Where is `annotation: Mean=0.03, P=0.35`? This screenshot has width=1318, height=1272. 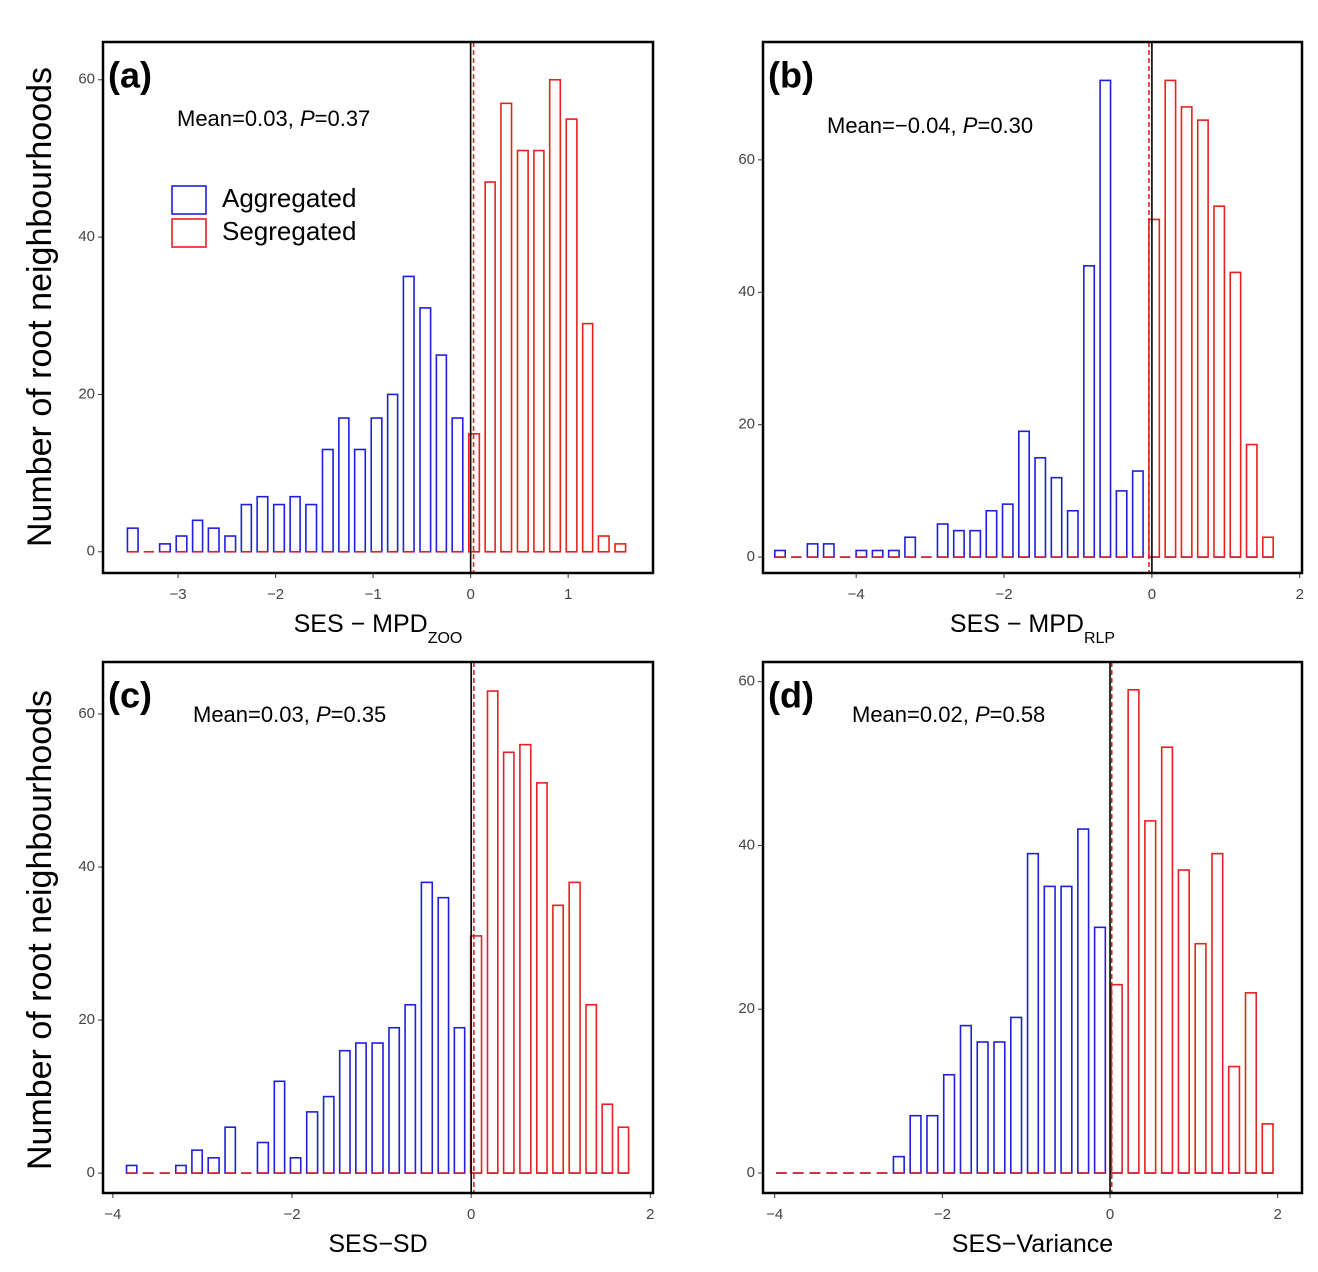 annotation: Mean=0.03, P=0.35 is located at coordinates (289, 714).